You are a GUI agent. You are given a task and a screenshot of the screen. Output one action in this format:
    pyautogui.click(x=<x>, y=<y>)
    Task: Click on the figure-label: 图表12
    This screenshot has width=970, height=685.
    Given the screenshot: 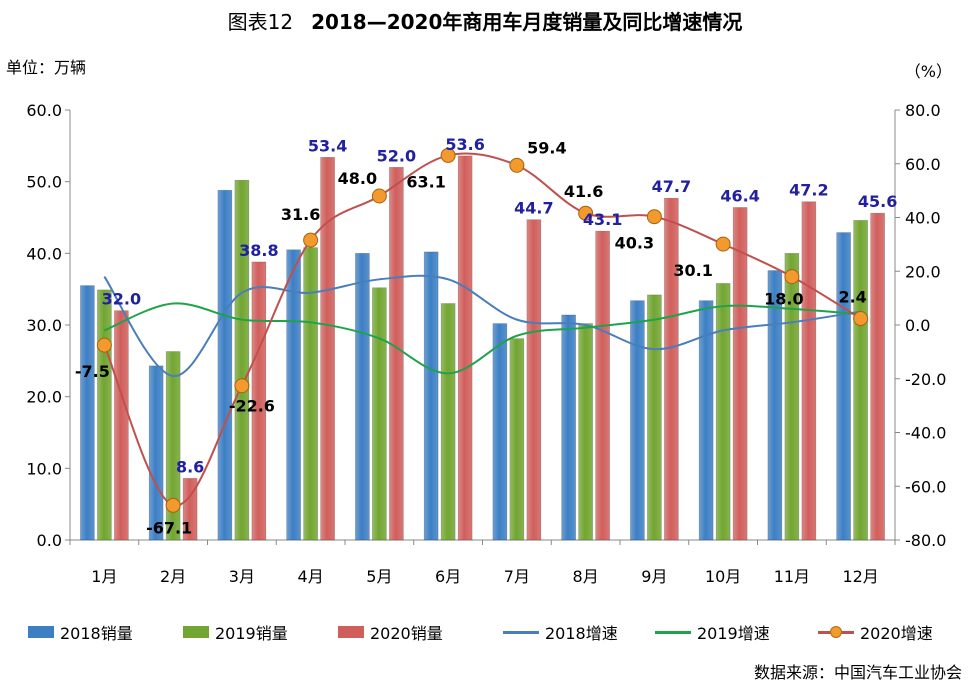 What is the action you would take?
    pyautogui.click(x=260, y=22)
    